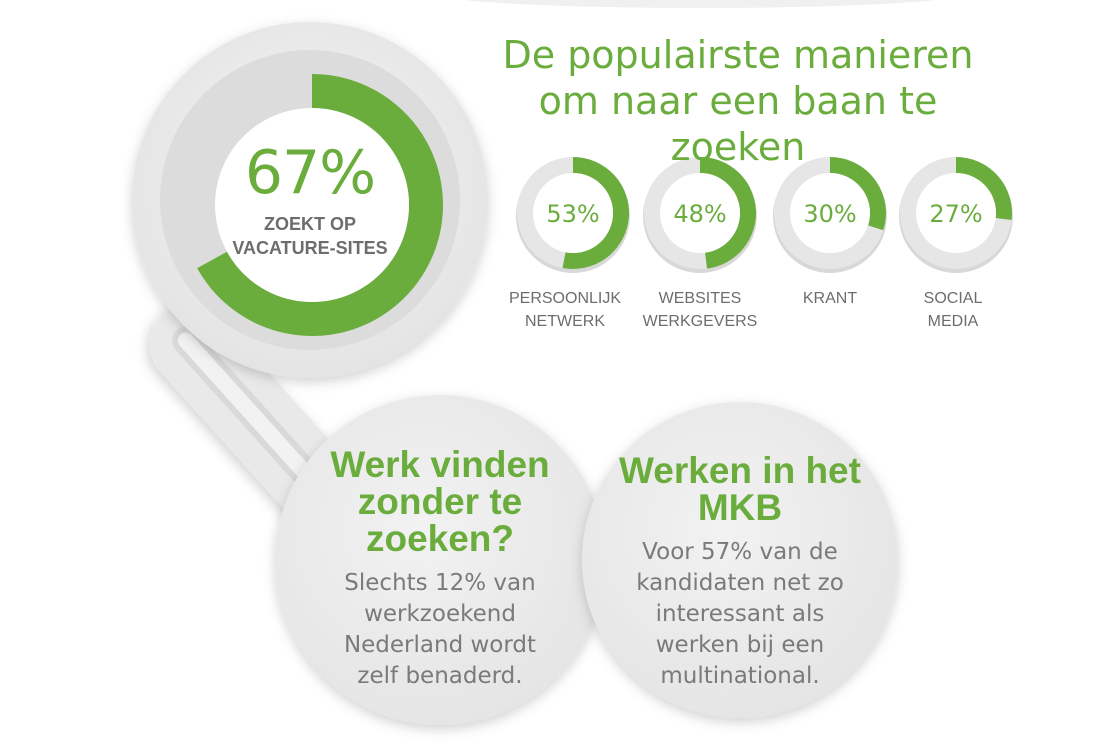  Describe the element at coordinates (440, 560) in the screenshot. I see `bubble-left-shape` at that location.